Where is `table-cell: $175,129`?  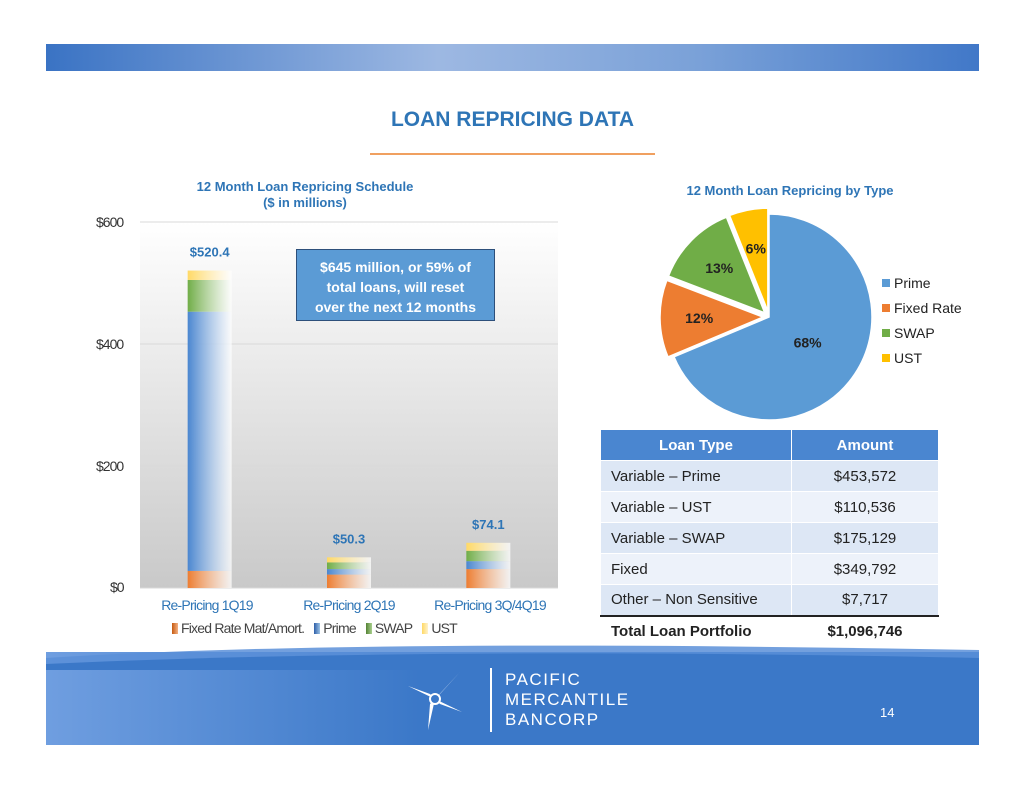
table-cell: $175,129 is located at coordinates (865, 538).